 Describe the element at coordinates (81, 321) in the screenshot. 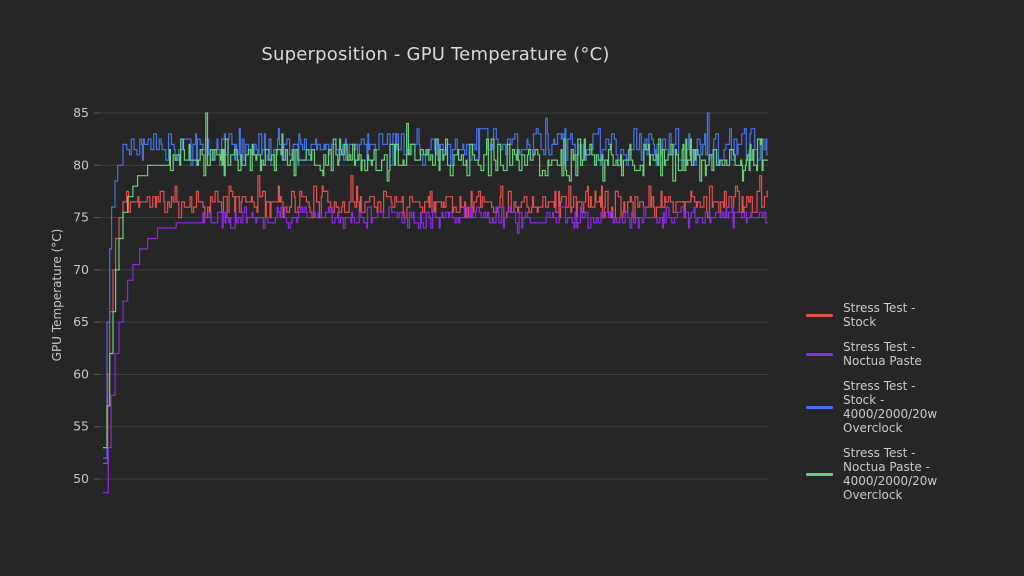

I see `y-tick-label-65: 65` at that location.